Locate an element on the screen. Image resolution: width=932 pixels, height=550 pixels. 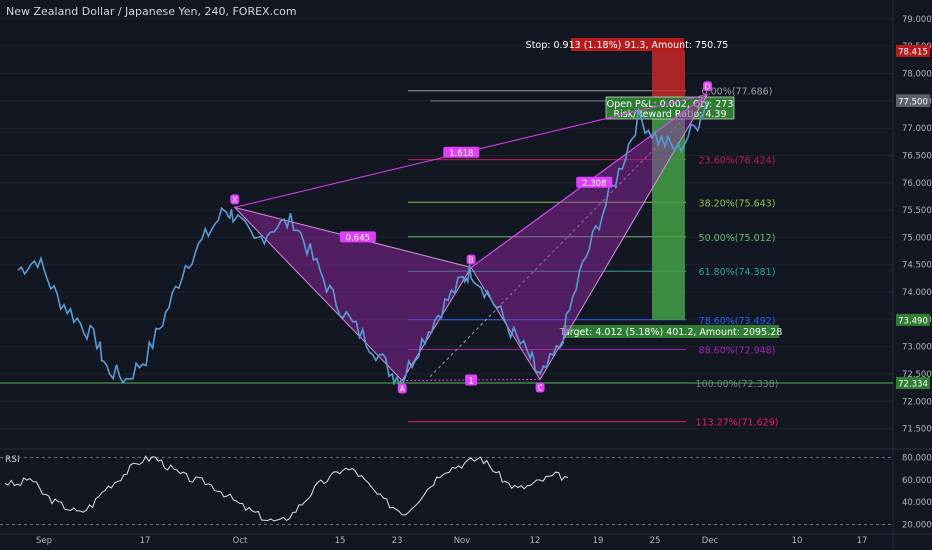
target-label-box is located at coordinates (671, 331).